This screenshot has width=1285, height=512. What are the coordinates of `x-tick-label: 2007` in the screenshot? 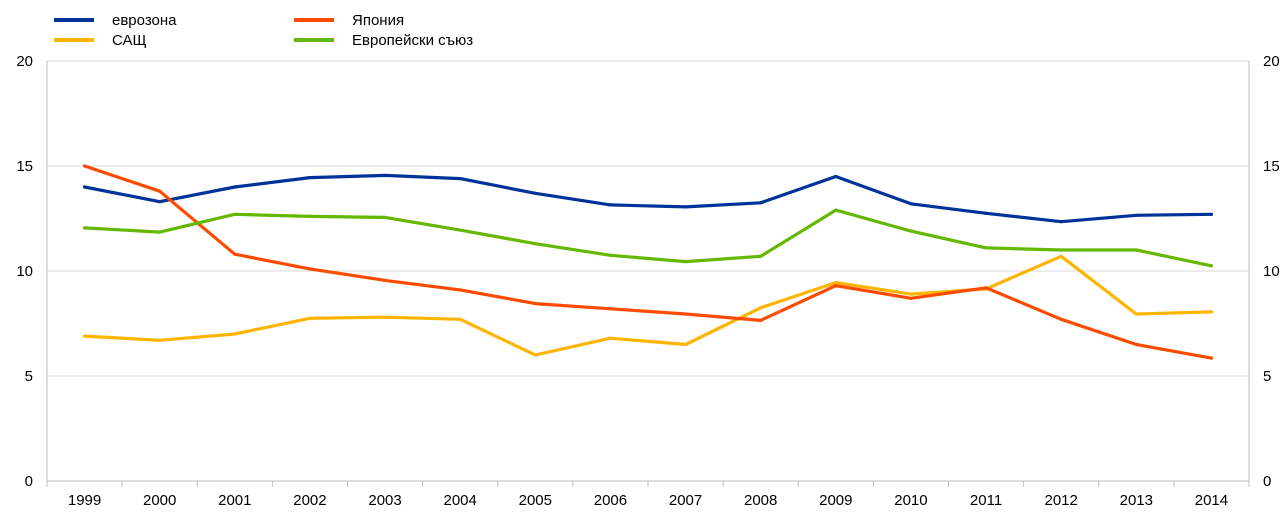 It's located at (685, 500).